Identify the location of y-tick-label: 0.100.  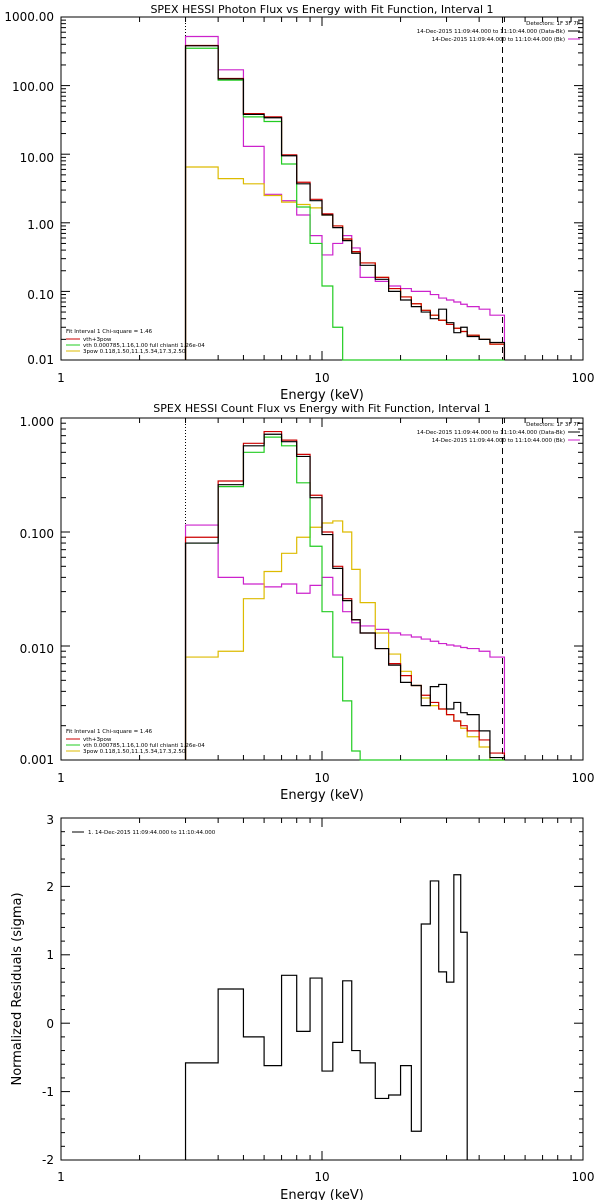
(37, 534).